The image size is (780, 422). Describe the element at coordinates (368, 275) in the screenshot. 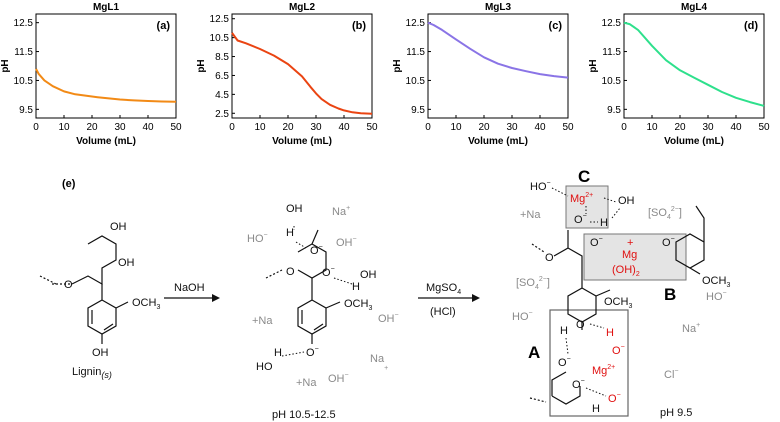

I see `mid-oh-right: OH` at that location.